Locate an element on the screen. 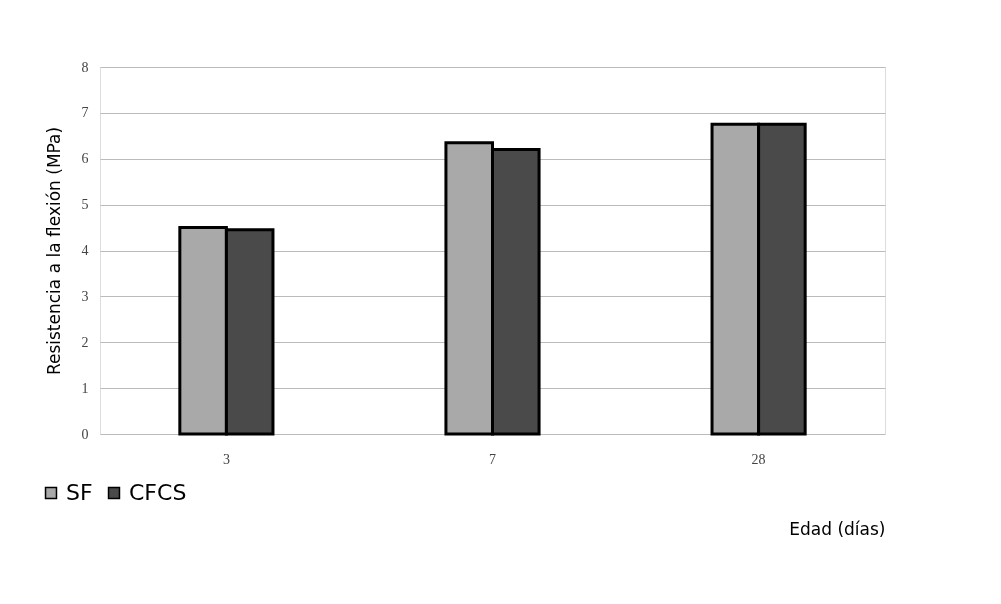 This screenshot has height=604, width=1001. x-tick-label: 28 is located at coordinates (758, 459).